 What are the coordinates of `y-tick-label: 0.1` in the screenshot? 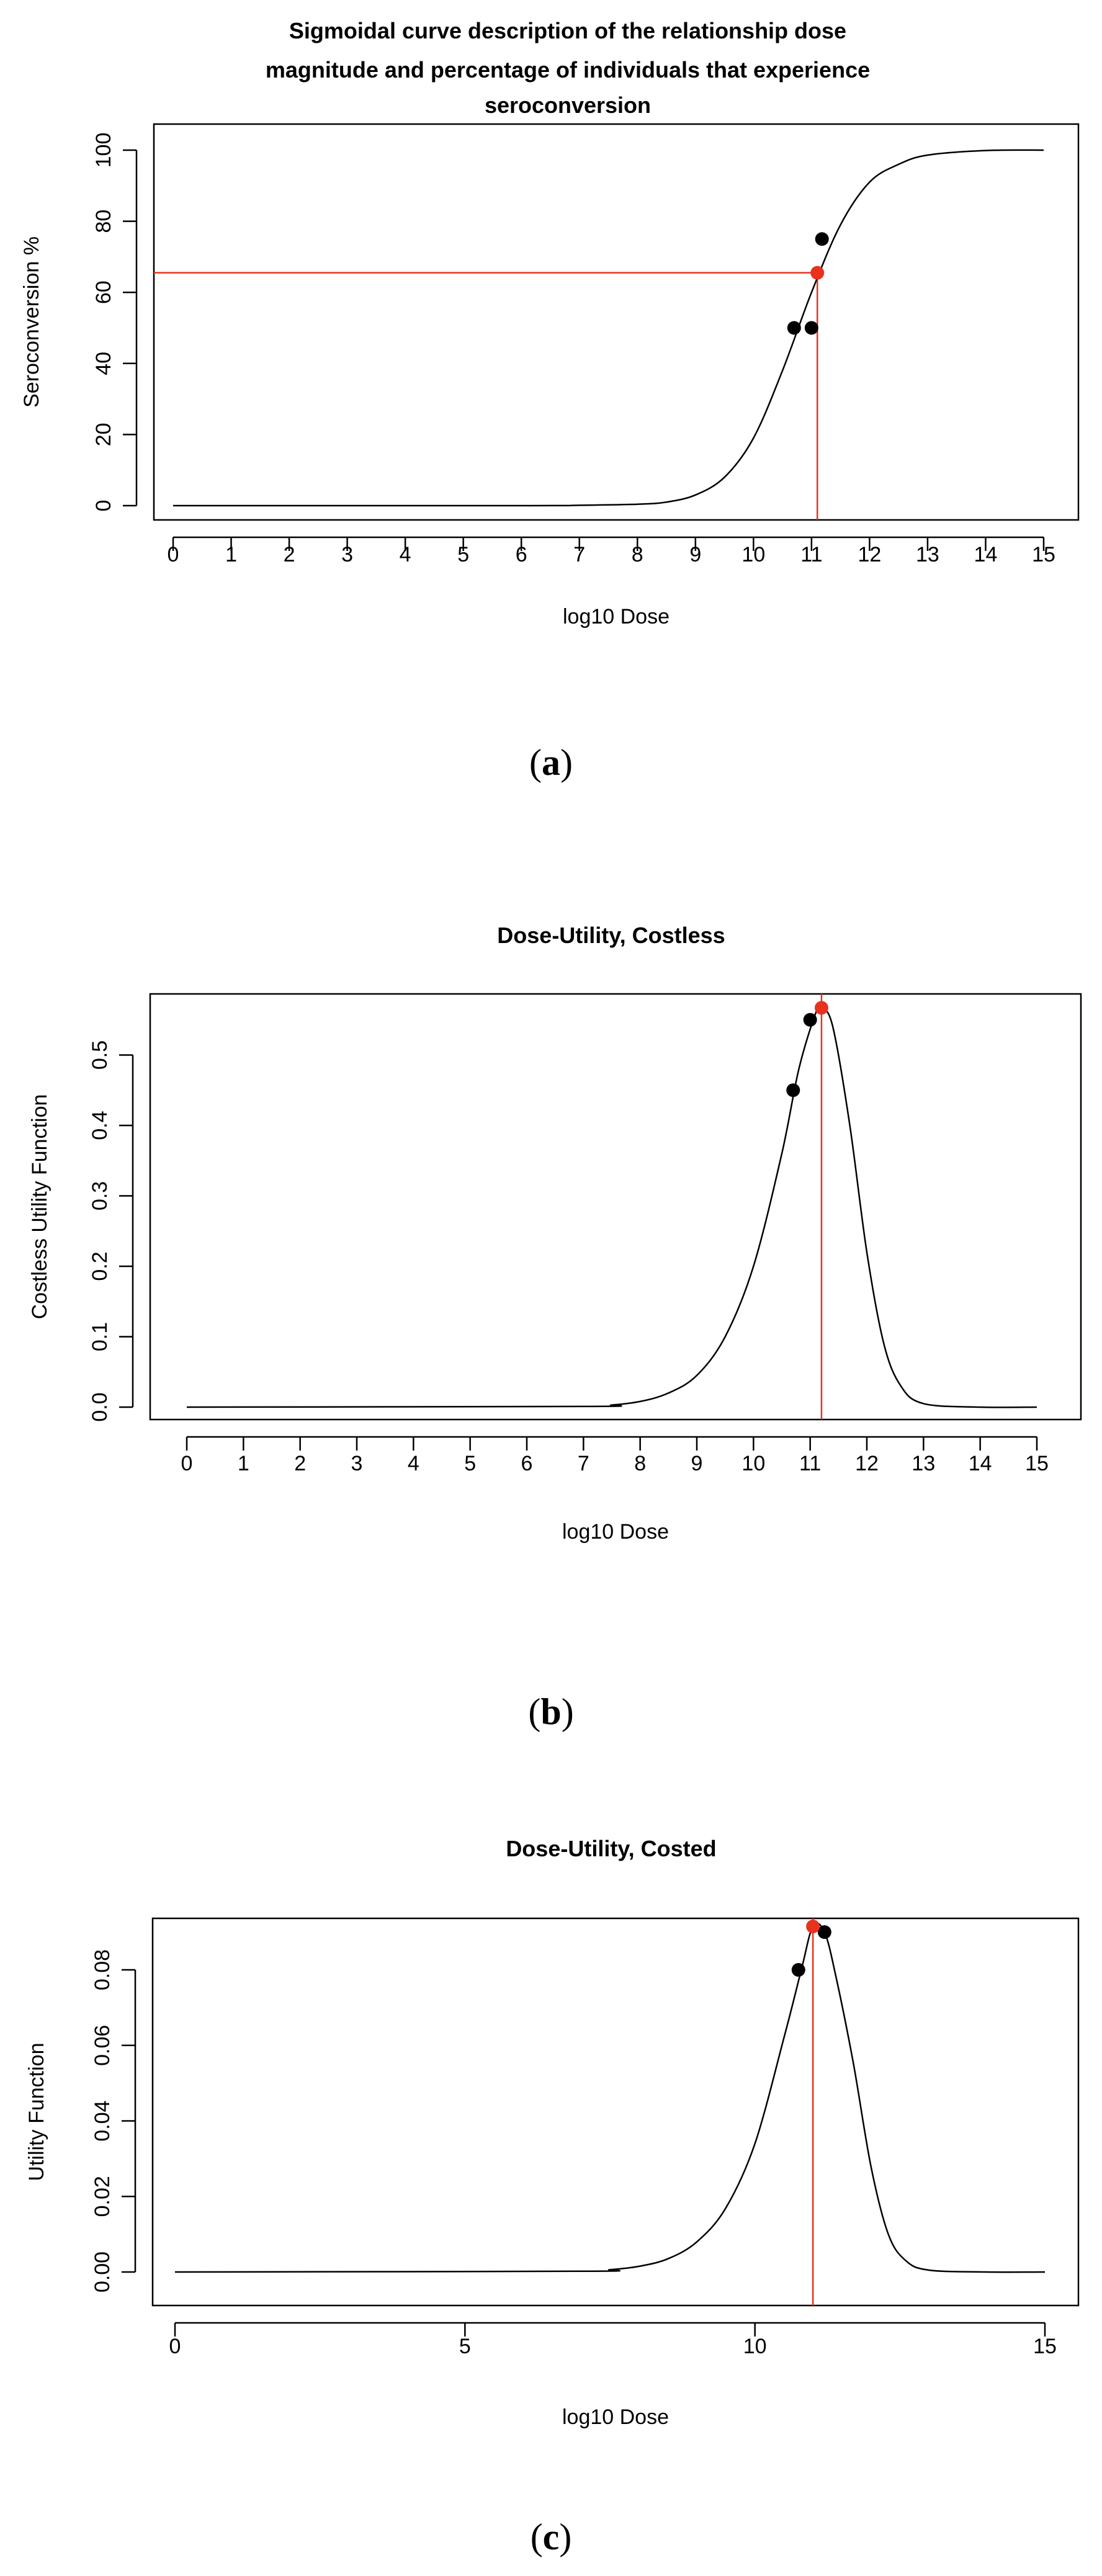 It's located at (100, 1336).